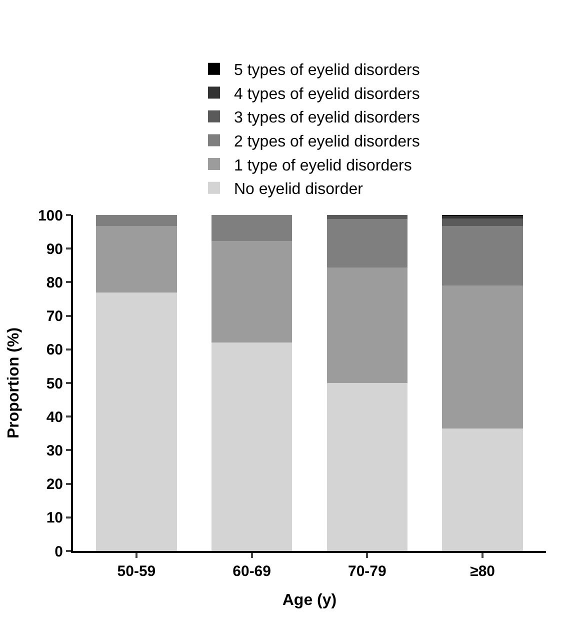  What do you see at coordinates (309, 601) in the screenshot?
I see `x-axis-title: Age (y)` at bounding box center [309, 601].